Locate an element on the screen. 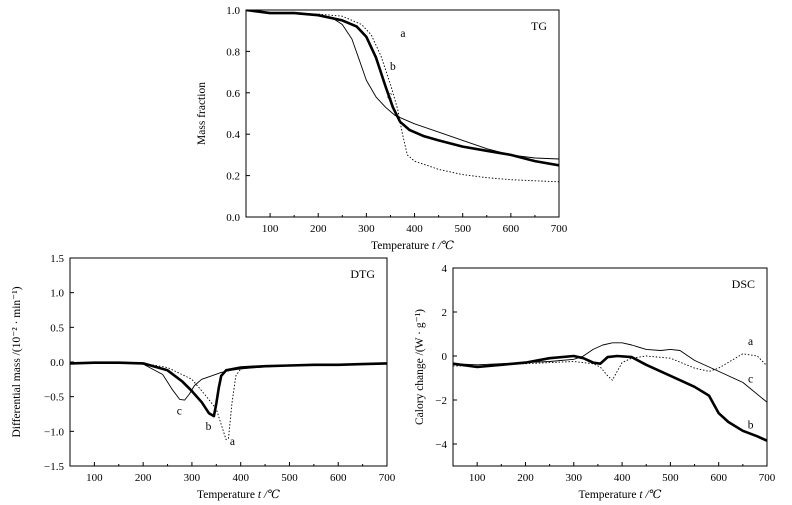 The height and width of the screenshot is (505, 792). dtg-y-tick-label: −1.5 is located at coordinates (54, 467).